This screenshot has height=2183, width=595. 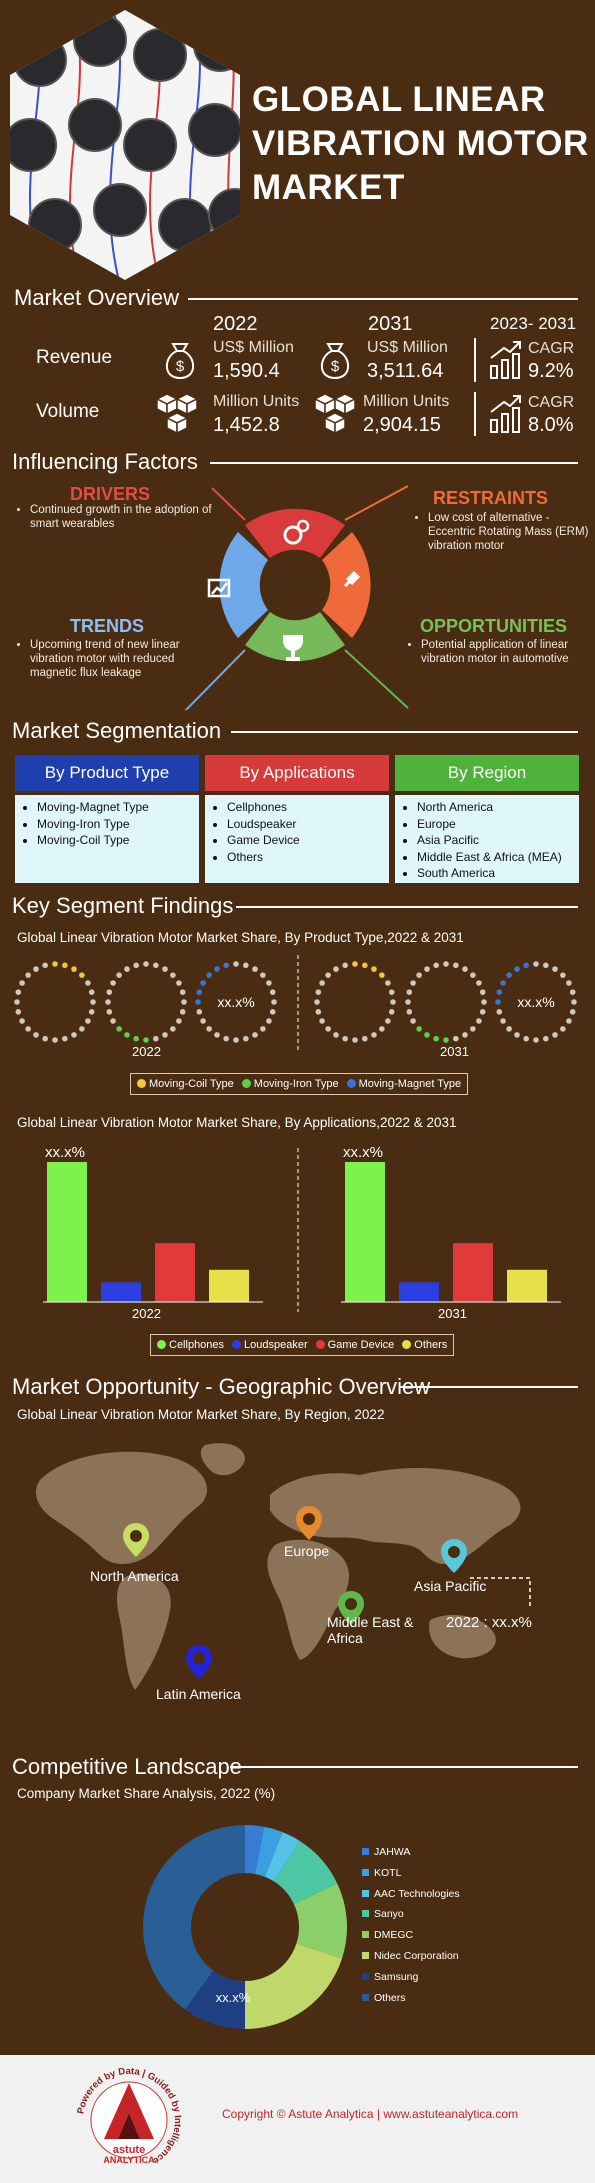 What do you see at coordinates (352, 579) in the screenshot?
I see `link-icon` at bounding box center [352, 579].